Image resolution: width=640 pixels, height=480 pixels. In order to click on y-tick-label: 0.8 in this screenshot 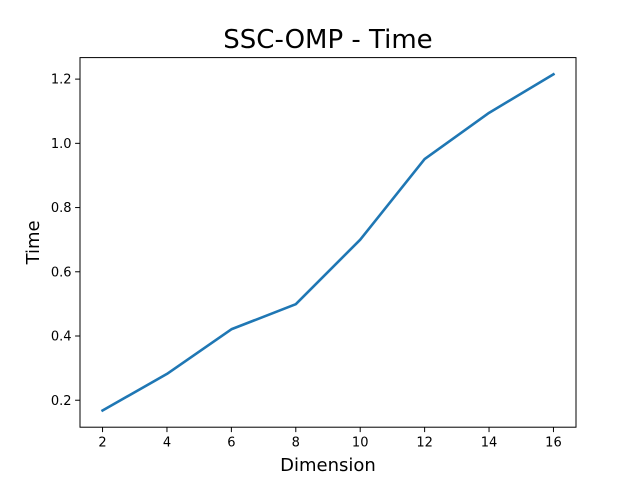, I will do `click(61, 208)`.